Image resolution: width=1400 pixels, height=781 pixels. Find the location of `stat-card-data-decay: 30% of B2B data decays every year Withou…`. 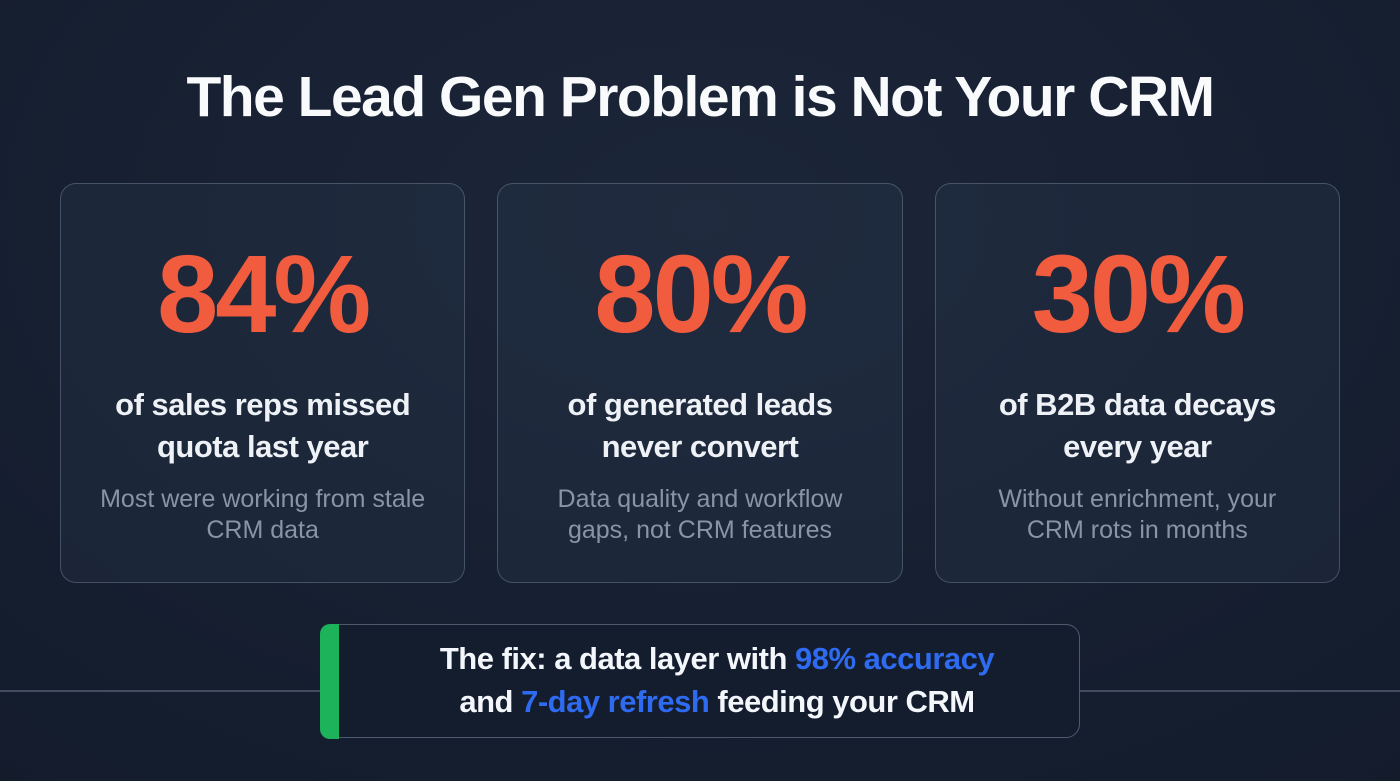

stat-card-data-decay: 30% of B2B data decays every year Withou… is located at coordinates (1137, 383).